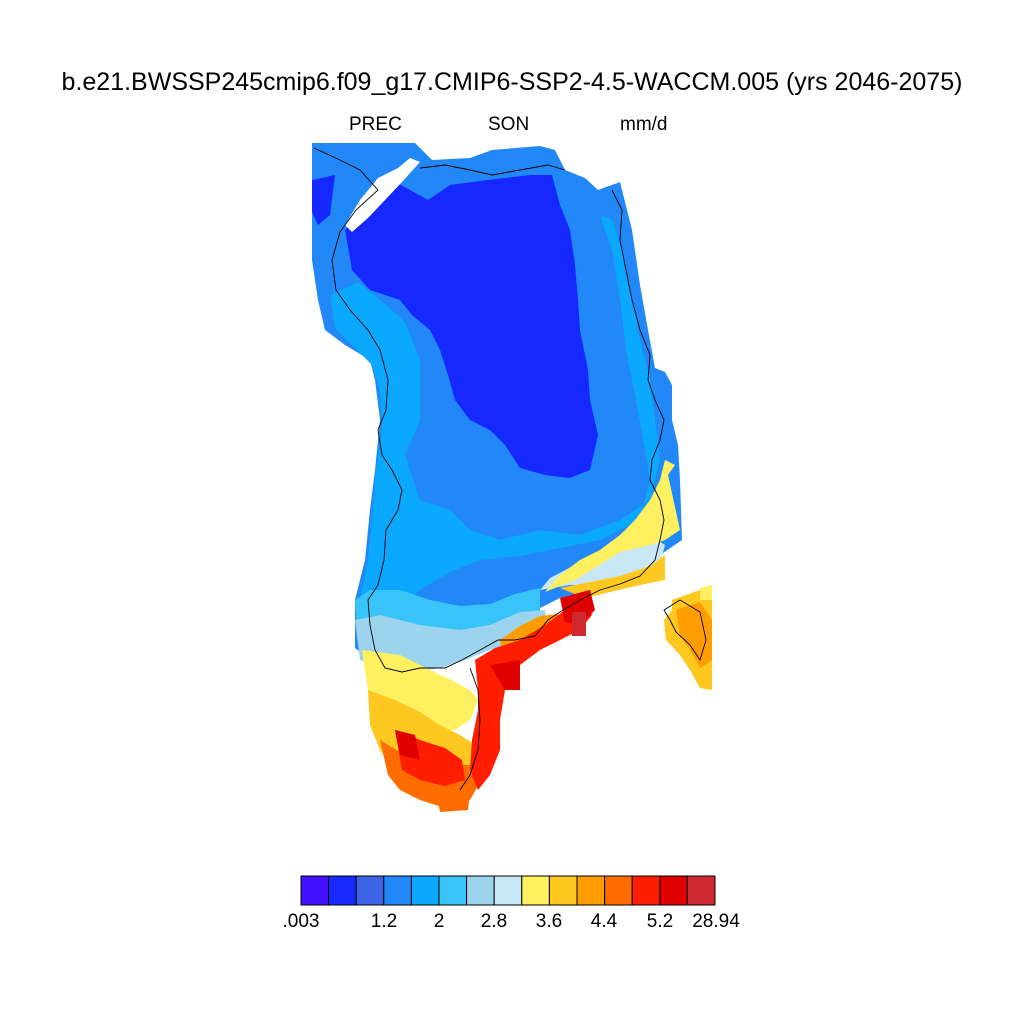 The width and height of the screenshot is (1024, 1024). What do you see at coordinates (716, 921) in the screenshot?
I see `colorbar-tick-label: 28.94` at bounding box center [716, 921].